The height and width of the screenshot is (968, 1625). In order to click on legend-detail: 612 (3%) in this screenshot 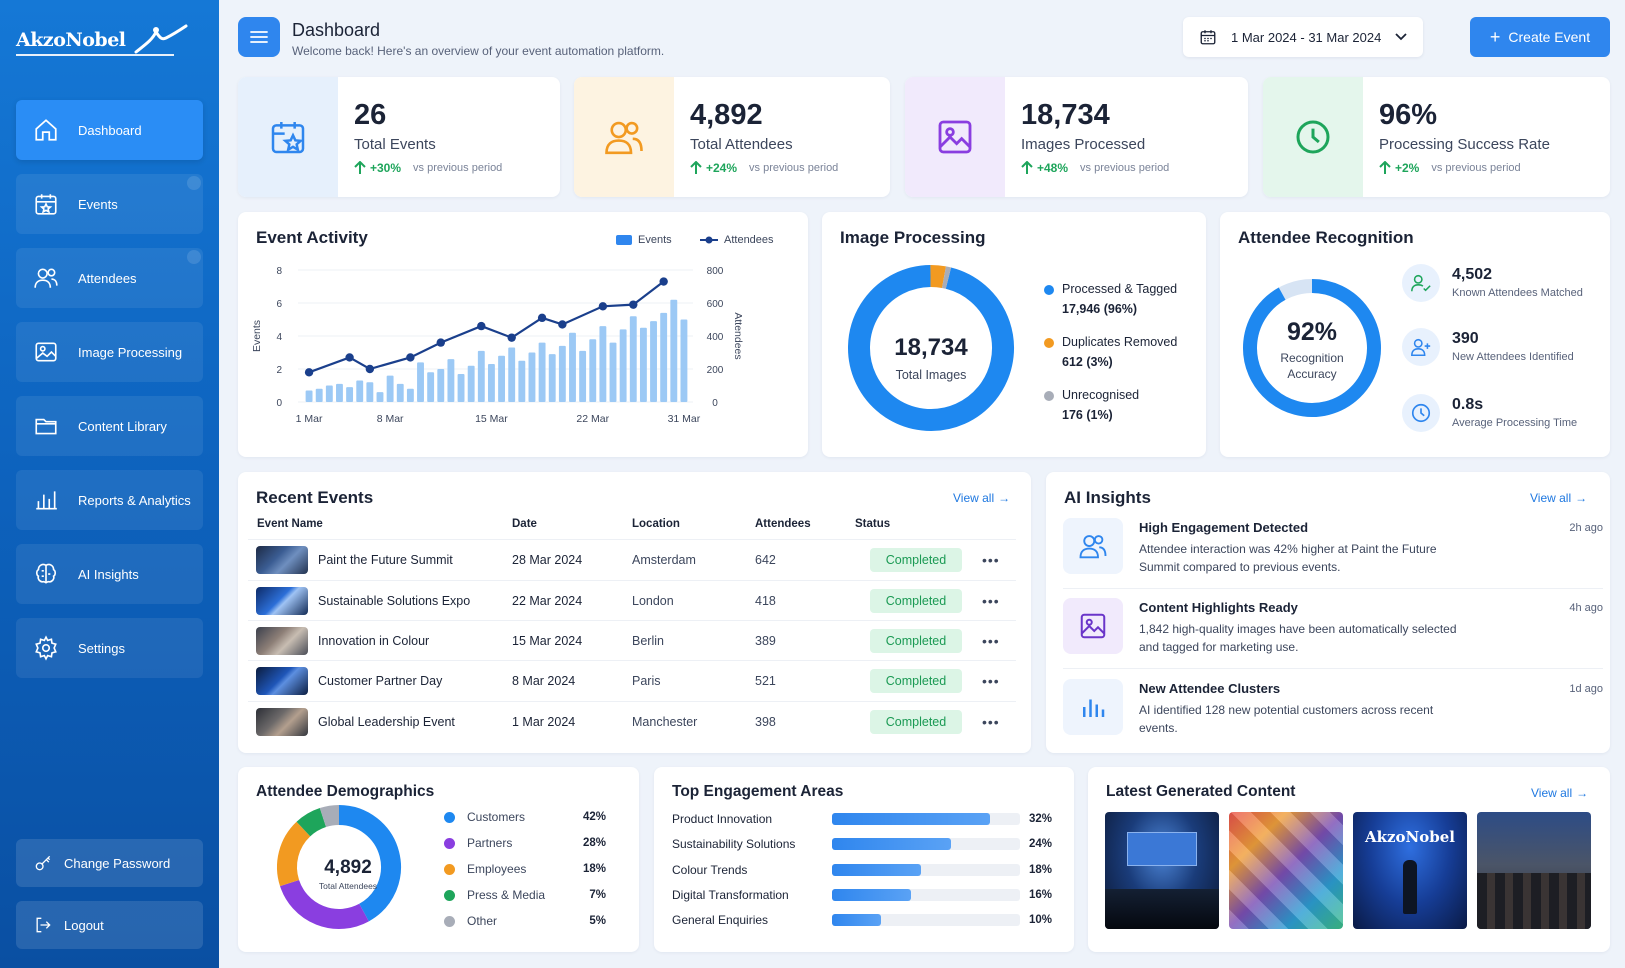, I will do `click(1087, 362)`.